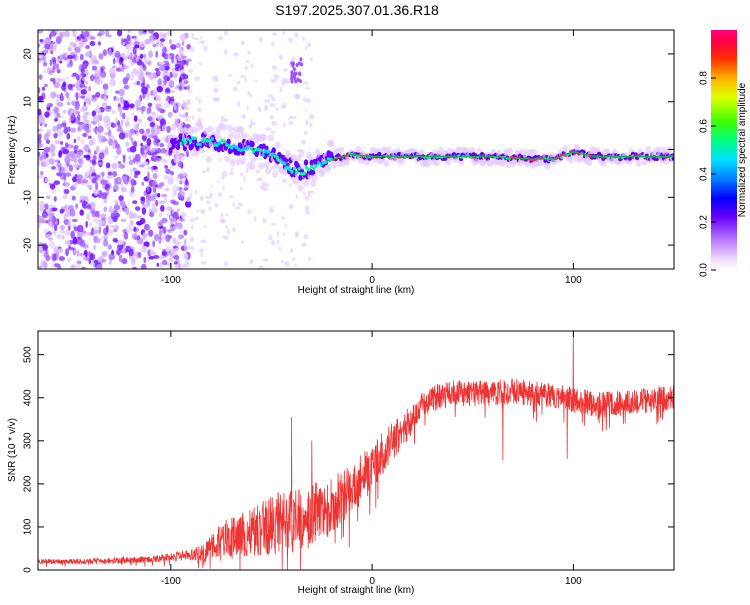  I want to click on snr-y-tick-label: 200, so click(28, 483).